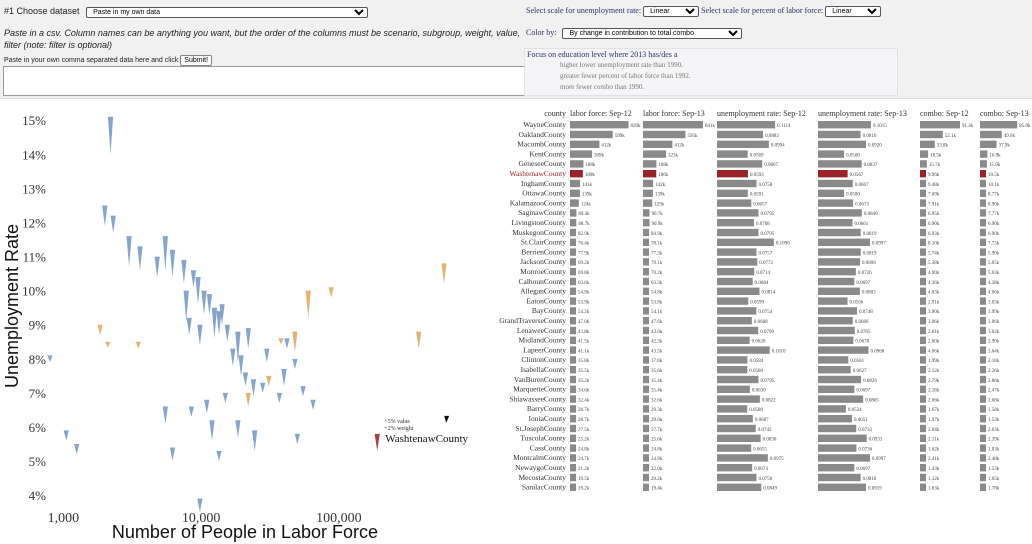  I want to click on table-bar-label: 0.0819, so click(870, 253).